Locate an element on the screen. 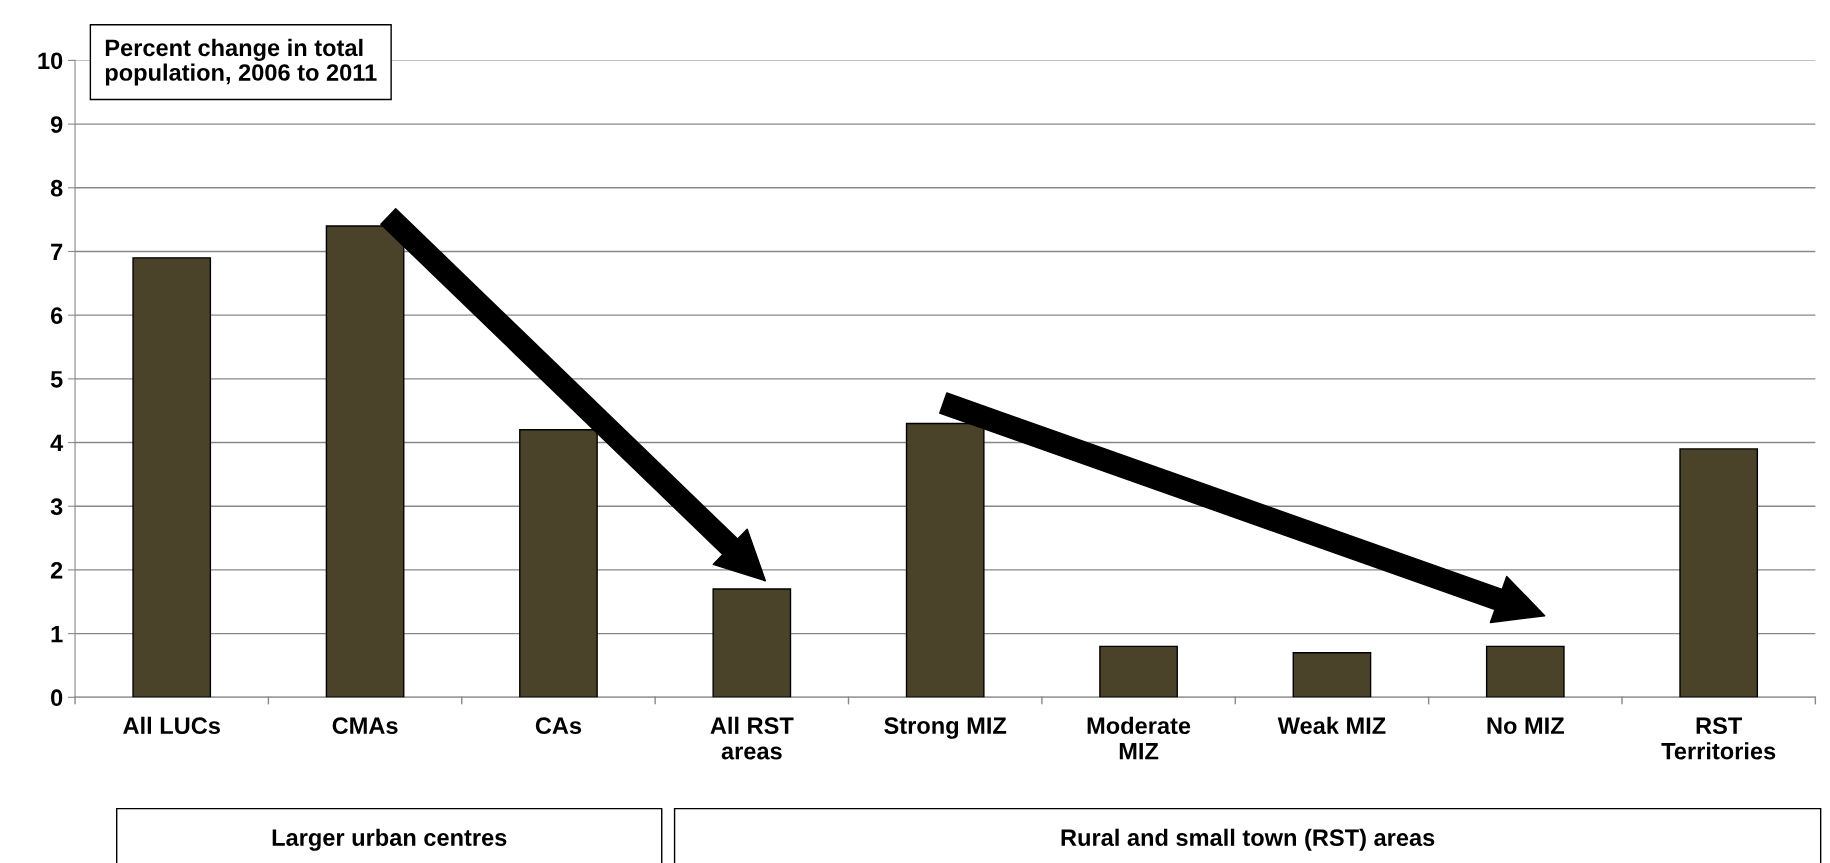  x-tick-label: Moderate MIZ is located at coordinates (1139, 738).